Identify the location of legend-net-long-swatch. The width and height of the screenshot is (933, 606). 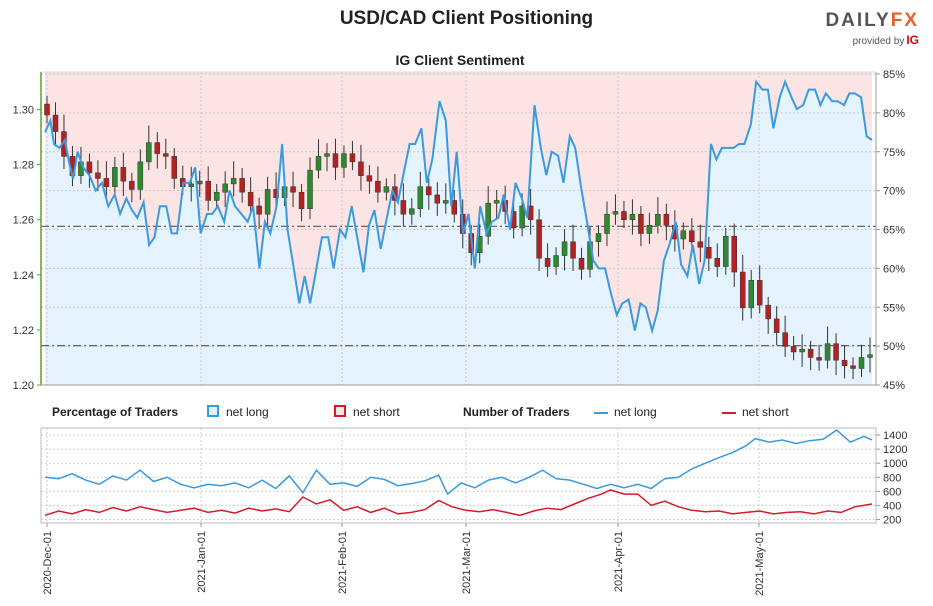
(213, 411).